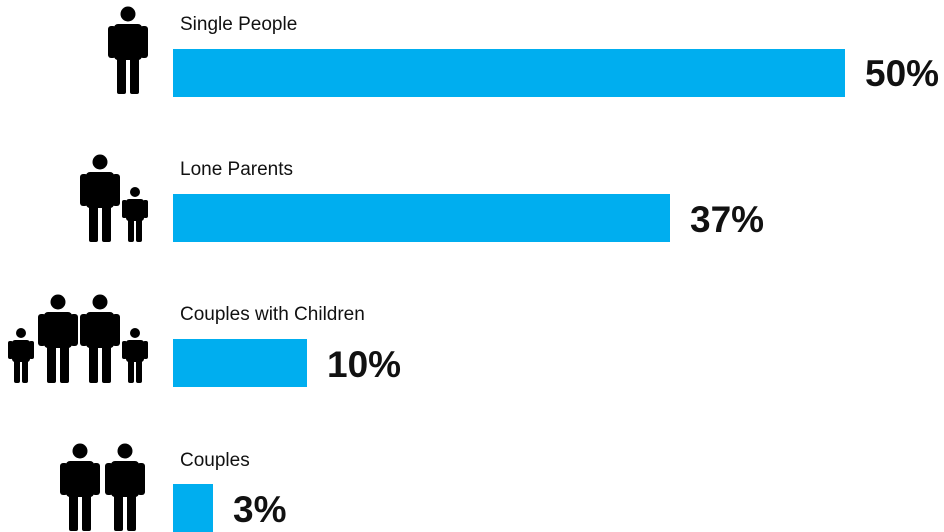 The image size is (944, 532). Describe the element at coordinates (727, 219) in the screenshot. I see `data-label: 37%` at that location.